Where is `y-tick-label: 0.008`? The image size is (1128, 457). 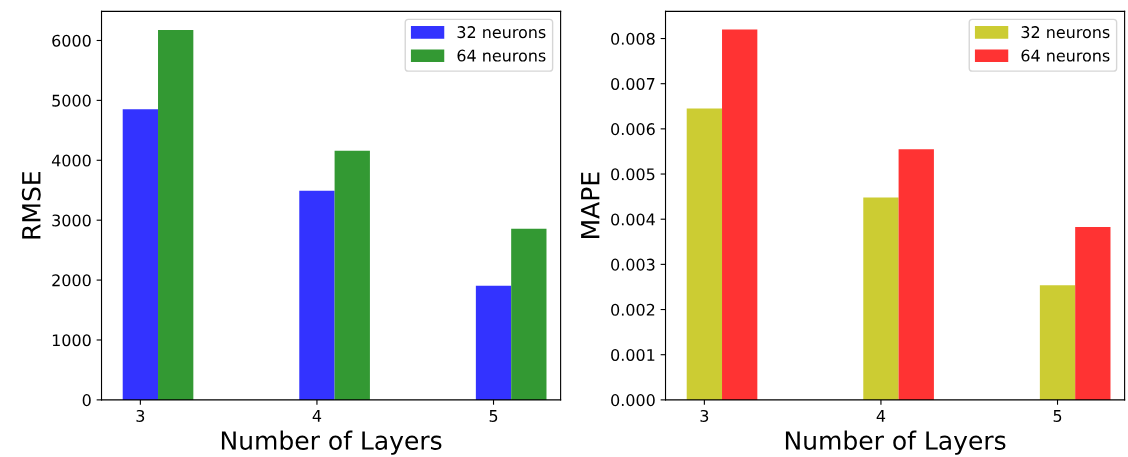
y-tick-label: 0.008 is located at coordinates (633, 38).